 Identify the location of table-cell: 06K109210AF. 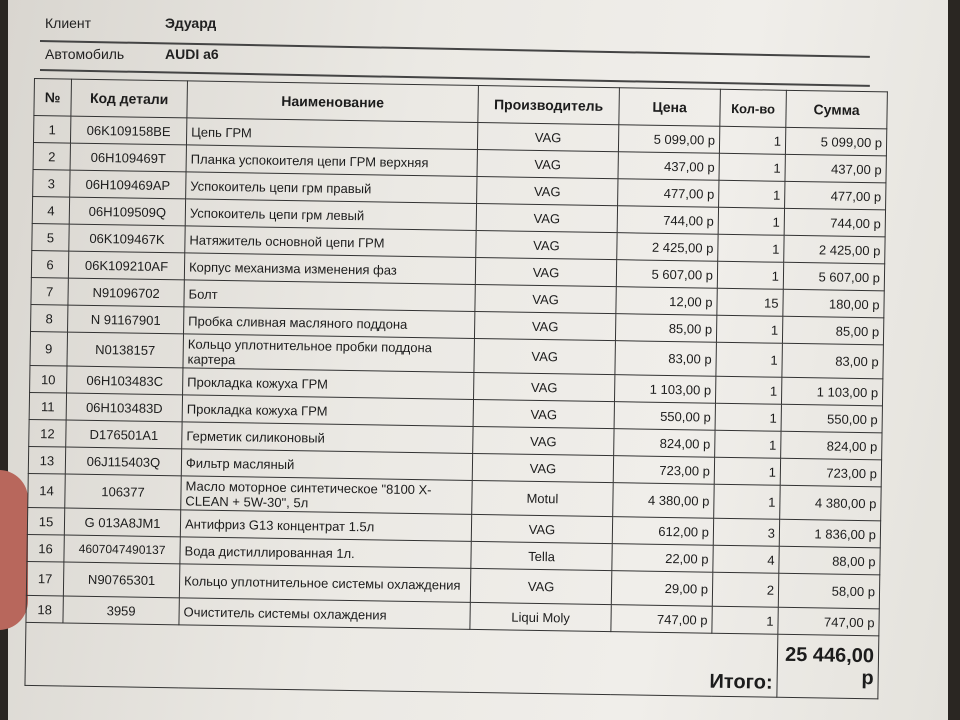
(126, 265).